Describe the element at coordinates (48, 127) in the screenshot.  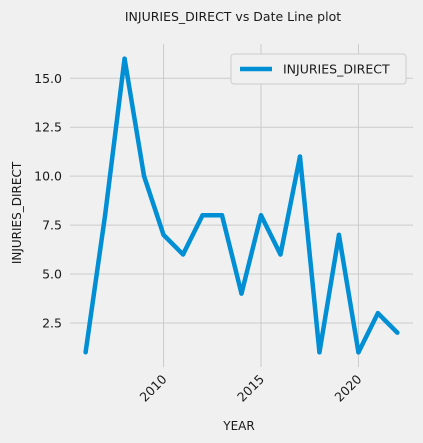
I see `y-tick-label: 12.5` at that location.